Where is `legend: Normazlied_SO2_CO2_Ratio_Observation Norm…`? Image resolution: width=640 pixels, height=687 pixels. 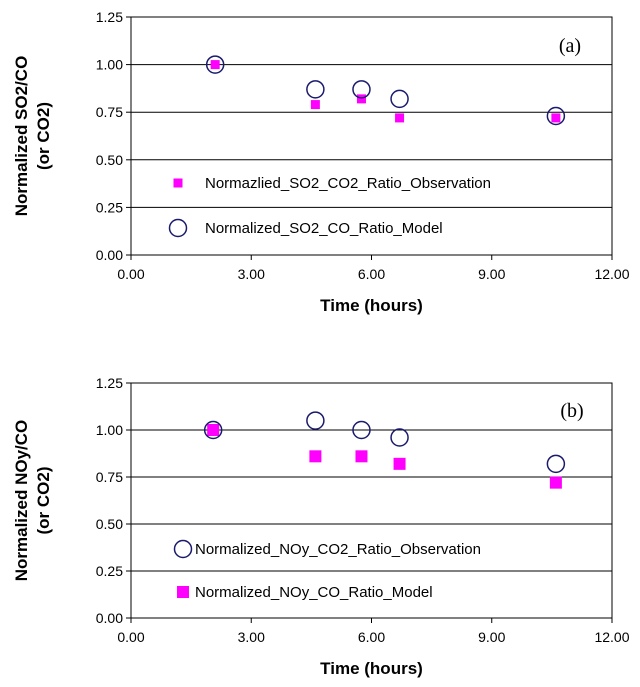 legend: Normazlied_SO2_CO2_Ratio_Observation Norm… is located at coordinates (329, 206).